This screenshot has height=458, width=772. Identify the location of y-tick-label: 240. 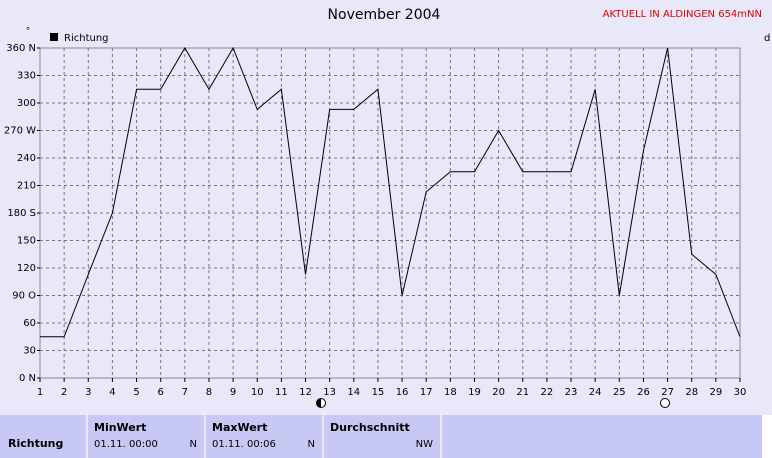
(26, 158).